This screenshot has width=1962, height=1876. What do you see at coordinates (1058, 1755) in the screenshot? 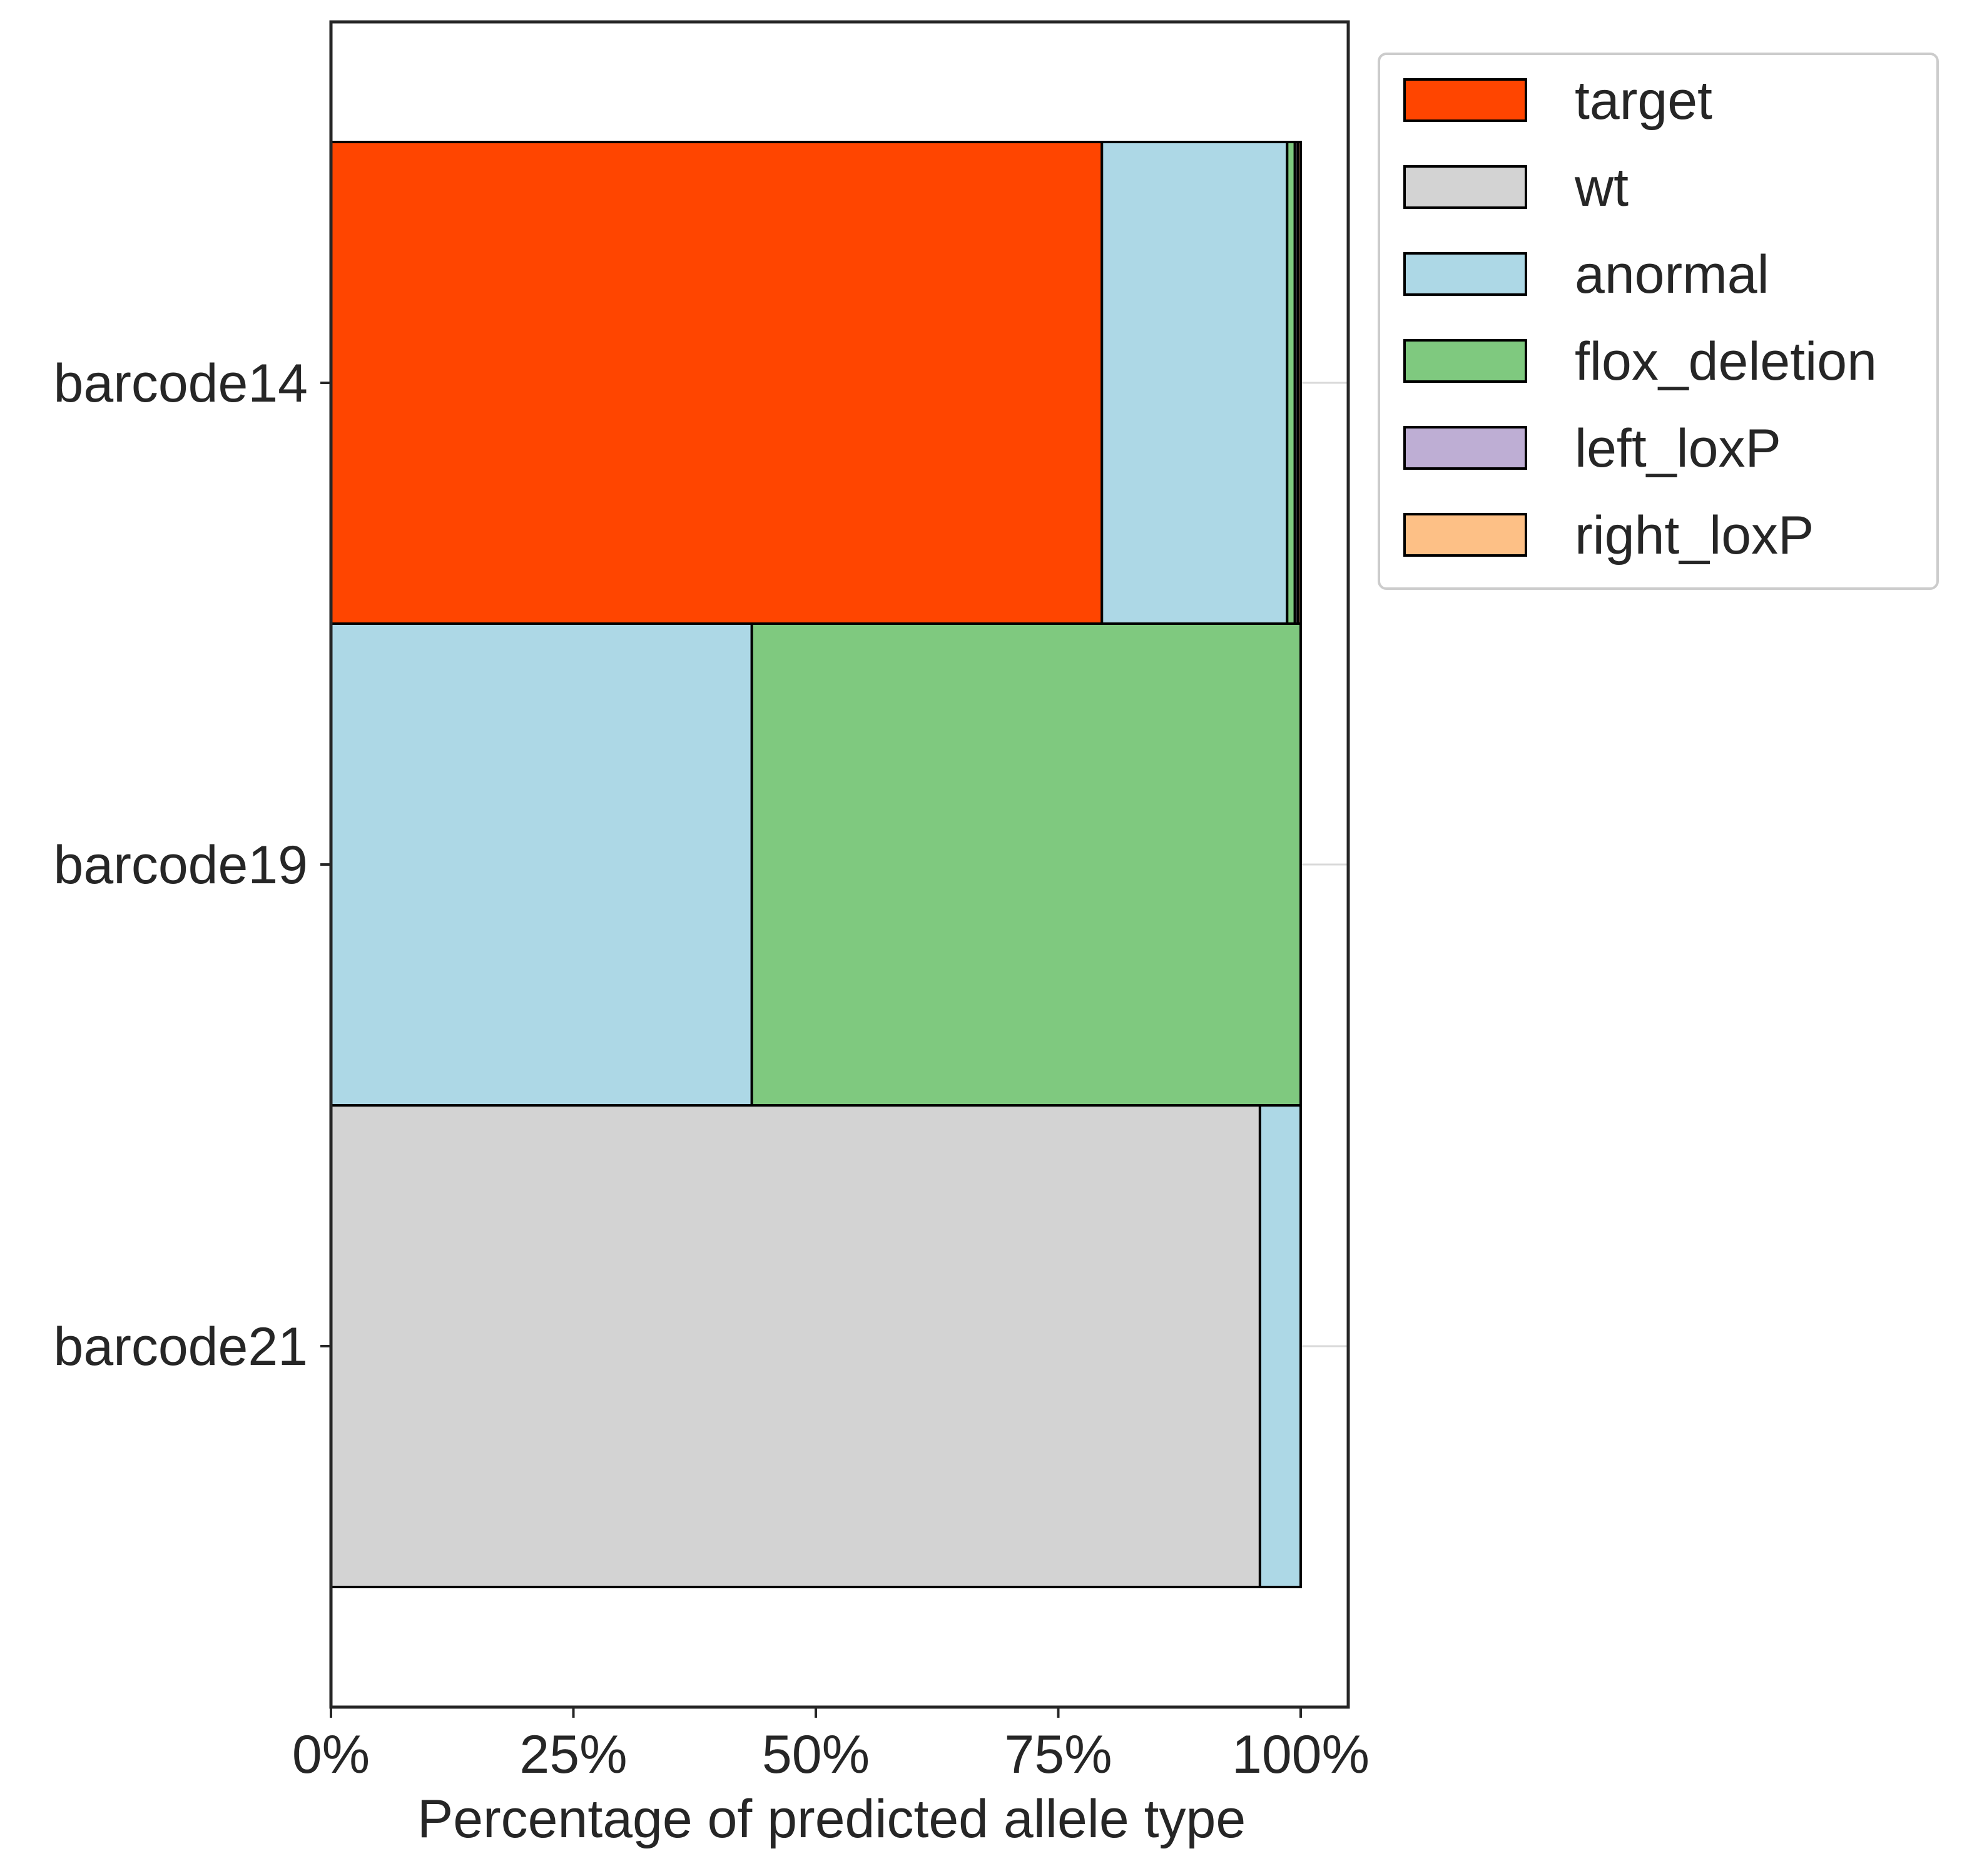
I see `x-tick-label-75: 75%` at bounding box center [1058, 1755].